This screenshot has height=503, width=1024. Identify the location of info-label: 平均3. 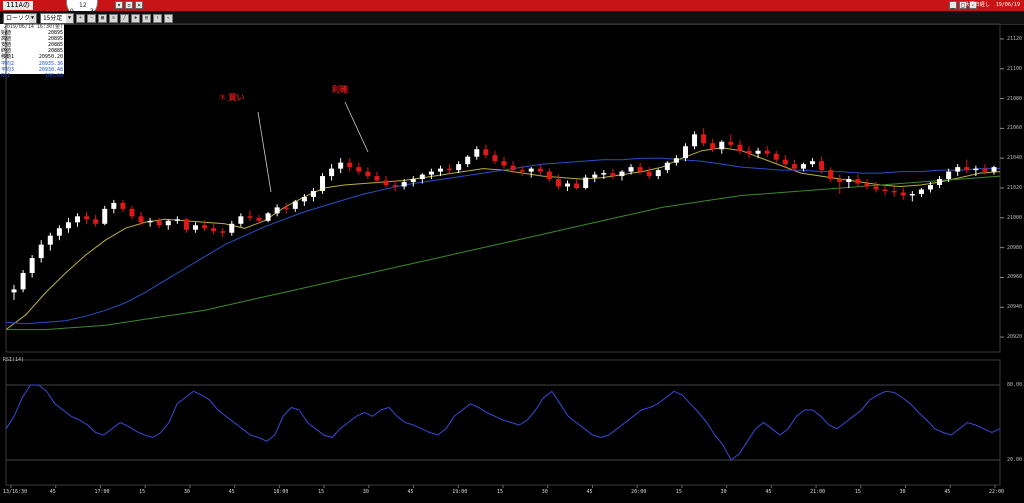
(8, 69).